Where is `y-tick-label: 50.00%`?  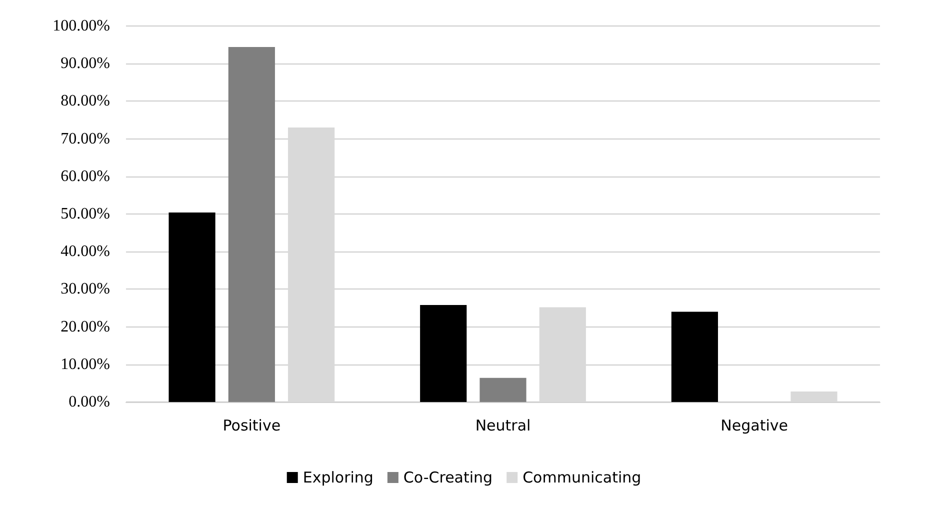
y-tick-label: 50.00% is located at coordinates (85, 214).